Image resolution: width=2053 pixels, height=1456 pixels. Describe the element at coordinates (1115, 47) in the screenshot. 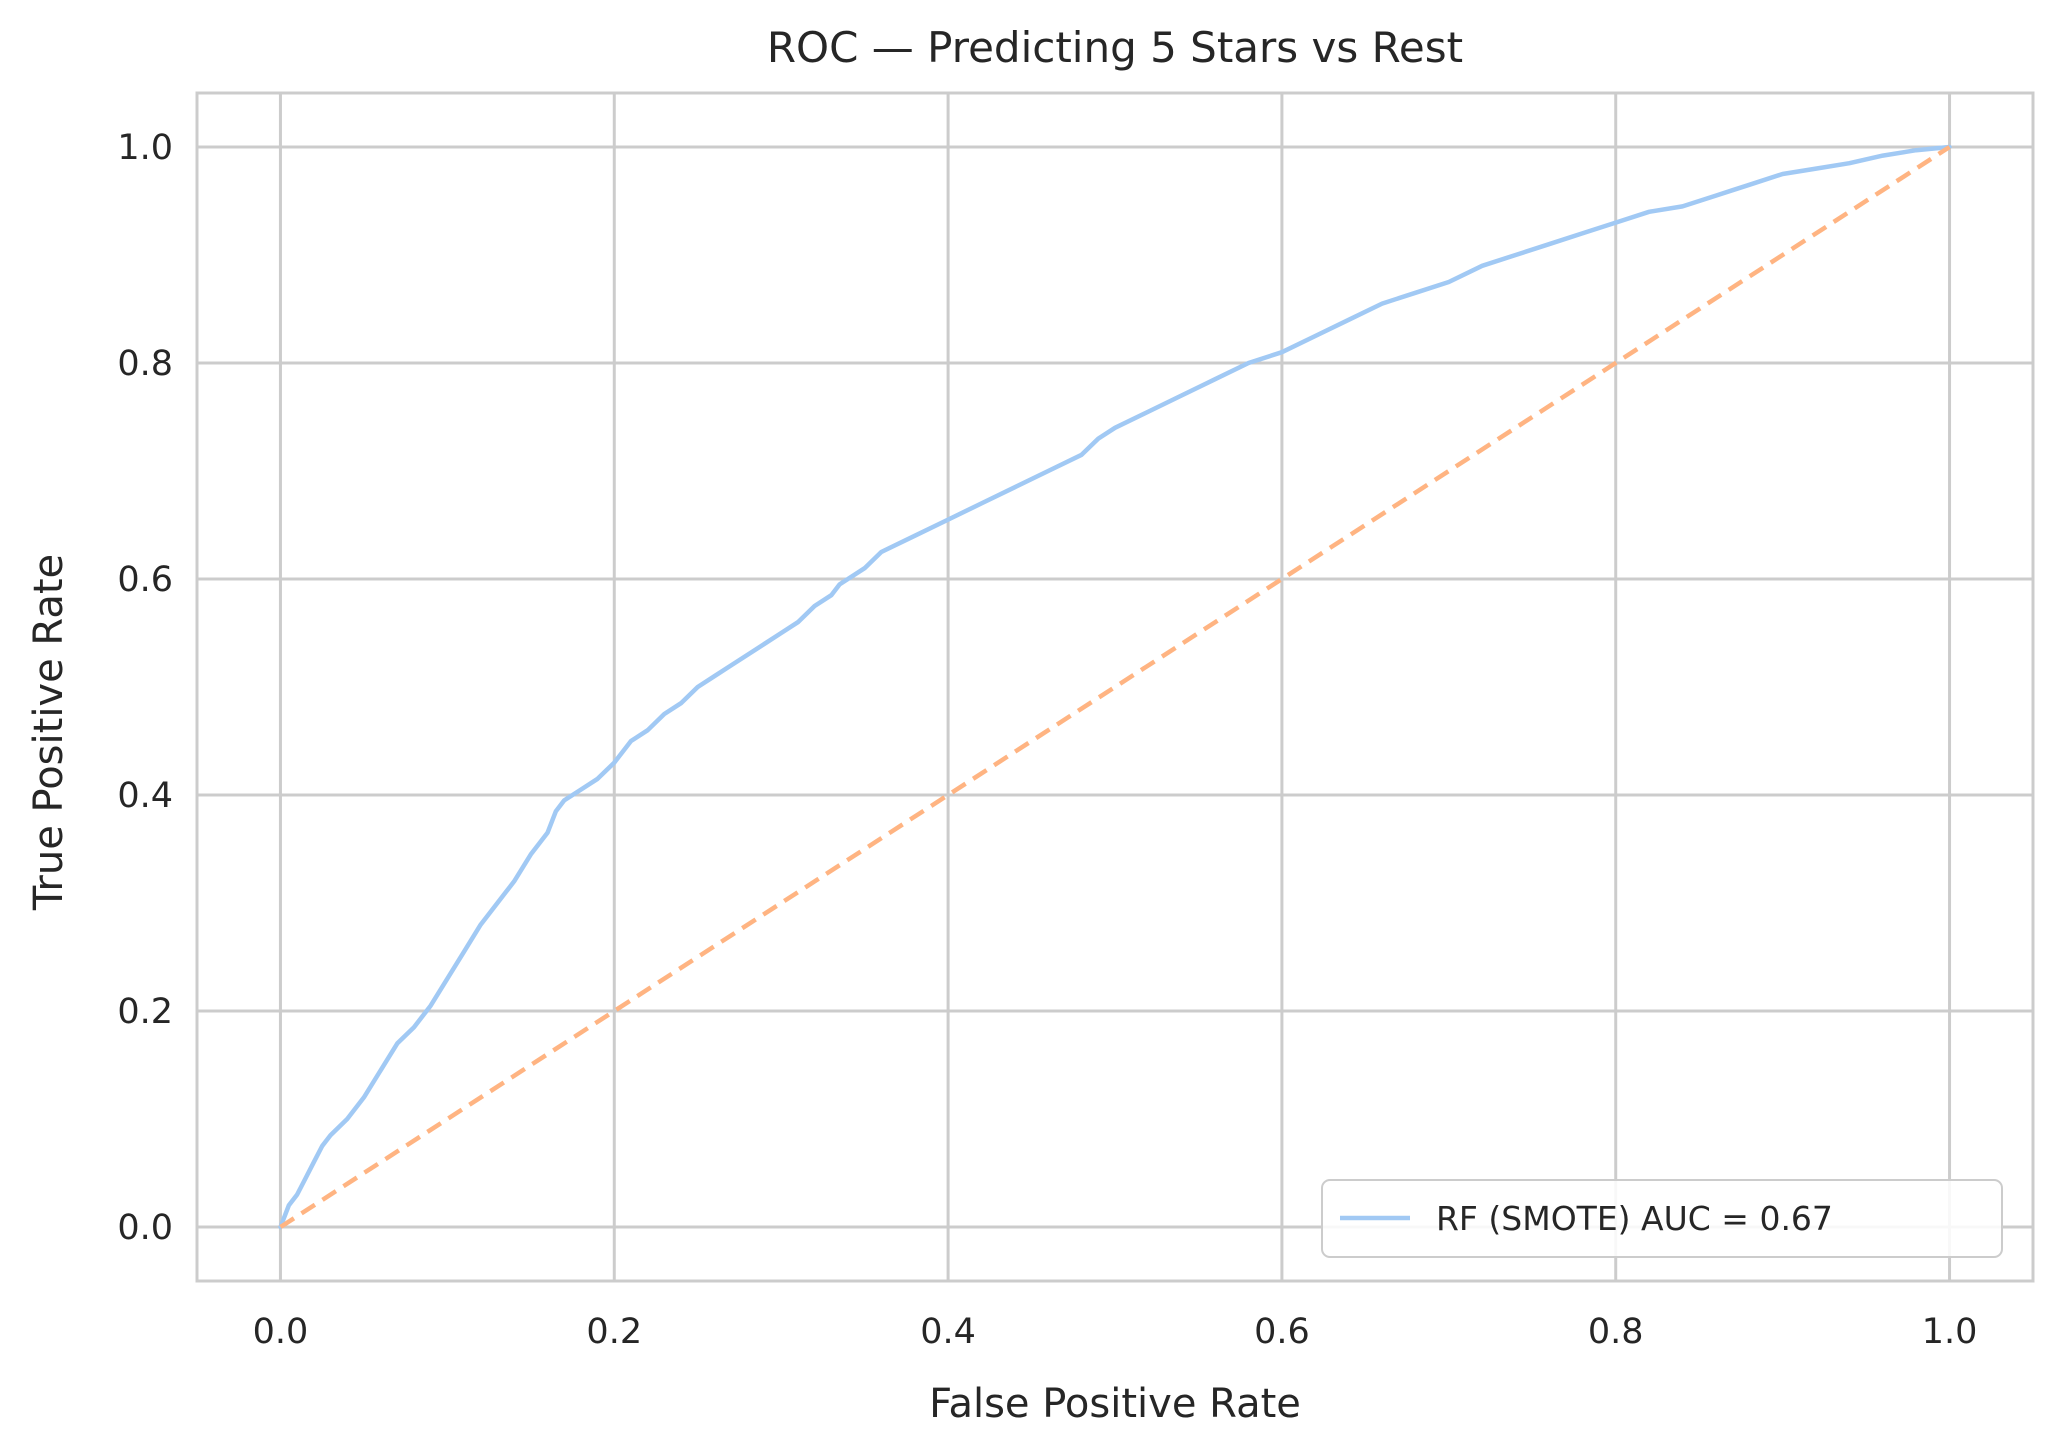

I see `chart-title: ROC — Predicting 5 Stars vs Rest` at that location.